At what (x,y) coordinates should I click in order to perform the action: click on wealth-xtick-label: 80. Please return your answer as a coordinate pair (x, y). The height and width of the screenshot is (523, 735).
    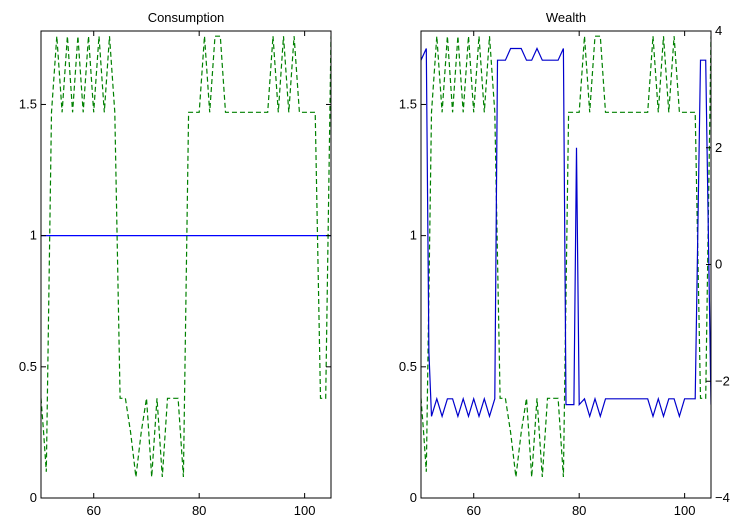
    Looking at the image, I should click on (579, 510).